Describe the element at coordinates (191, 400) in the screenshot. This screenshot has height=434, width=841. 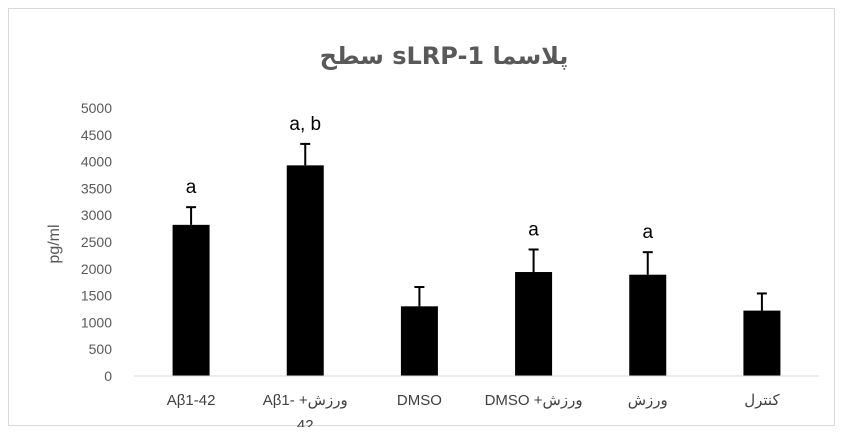
I see `x-tick-label: Aβ1-42` at that location.